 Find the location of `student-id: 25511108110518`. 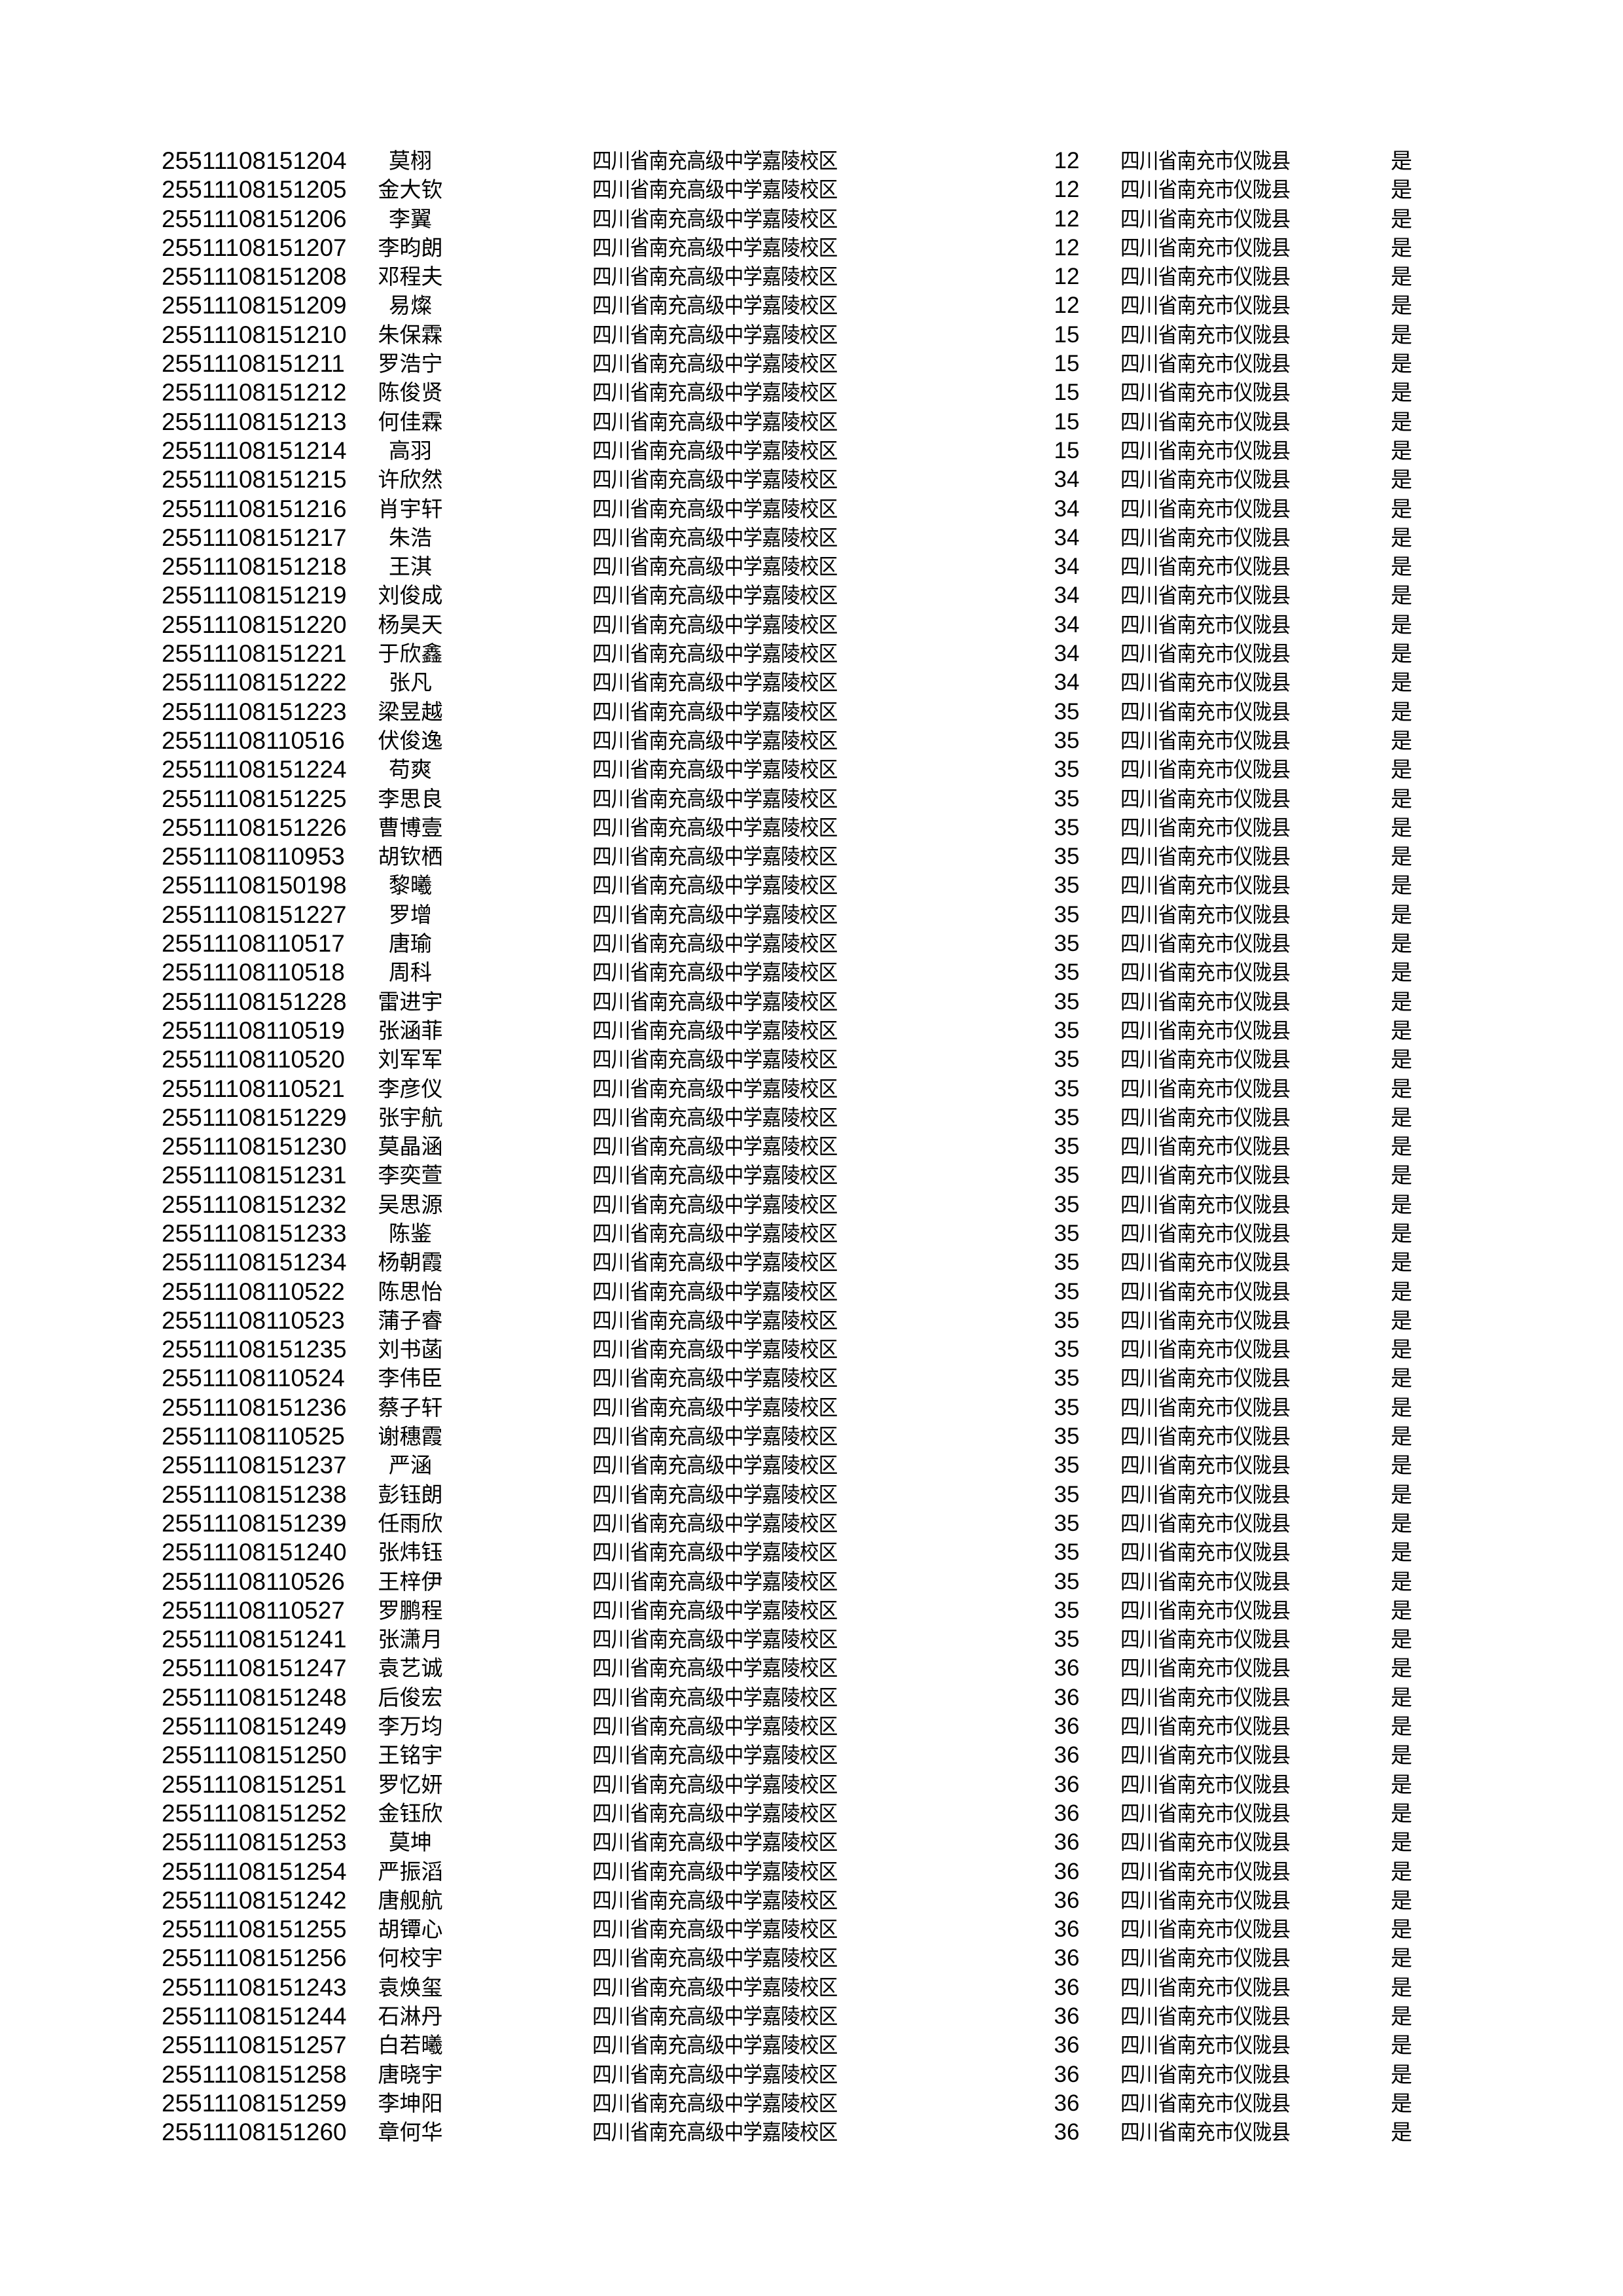

student-id: 25511108110518 is located at coordinates (253, 972).